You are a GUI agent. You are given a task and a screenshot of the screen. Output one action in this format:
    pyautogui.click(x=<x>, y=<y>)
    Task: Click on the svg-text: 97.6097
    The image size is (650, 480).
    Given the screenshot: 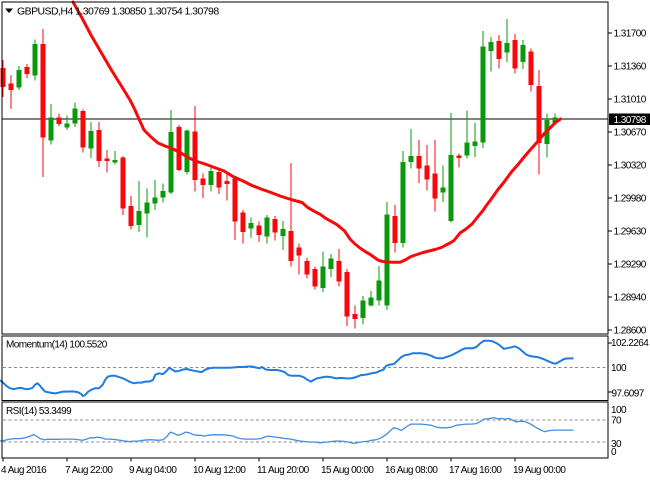 What is the action you would take?
    pyautogui.click(x=628, y=394)
    